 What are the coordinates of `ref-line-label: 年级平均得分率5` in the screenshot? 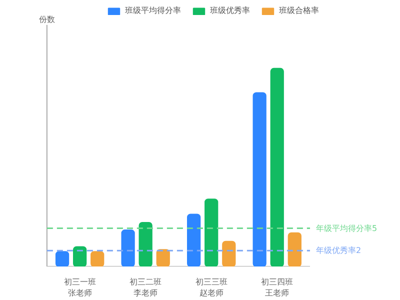 It's located at (347, 228).